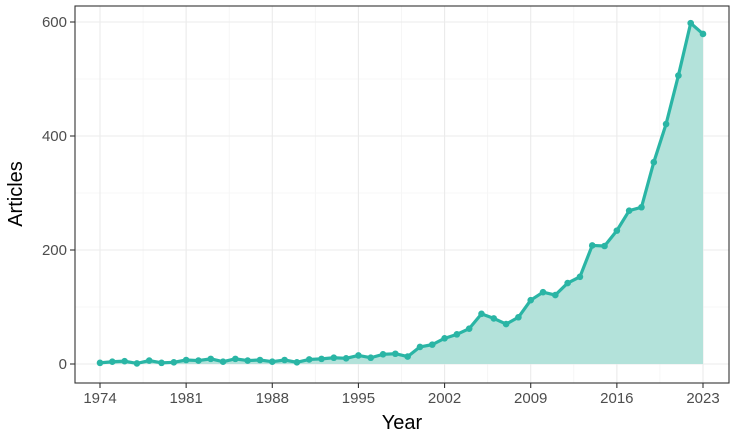  Describe the element at coordinates (211, 359) in the screenshot. I see `data-point-1983` at that location.